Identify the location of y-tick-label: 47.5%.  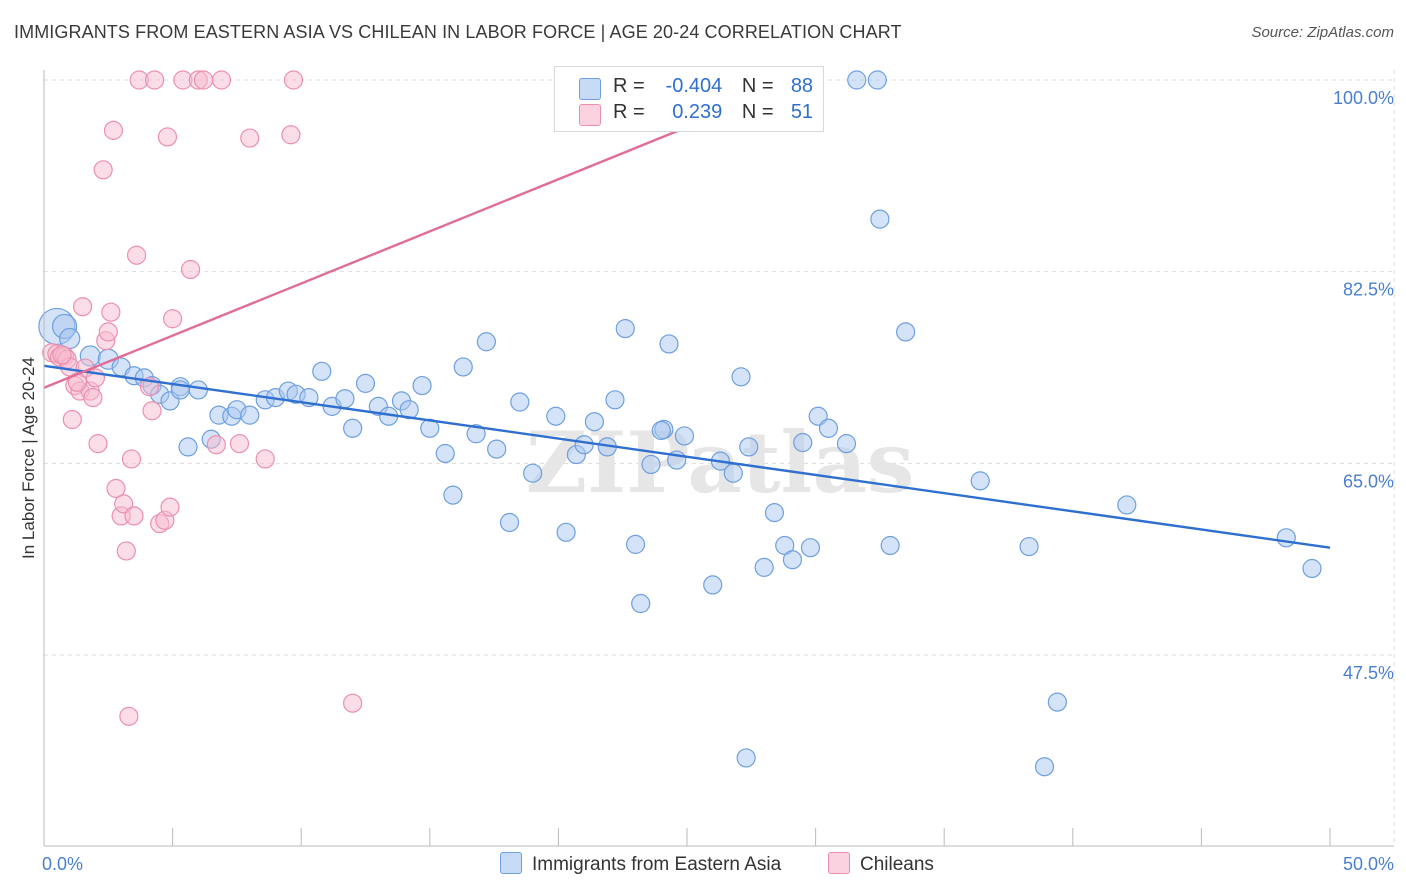
(1368, 673).